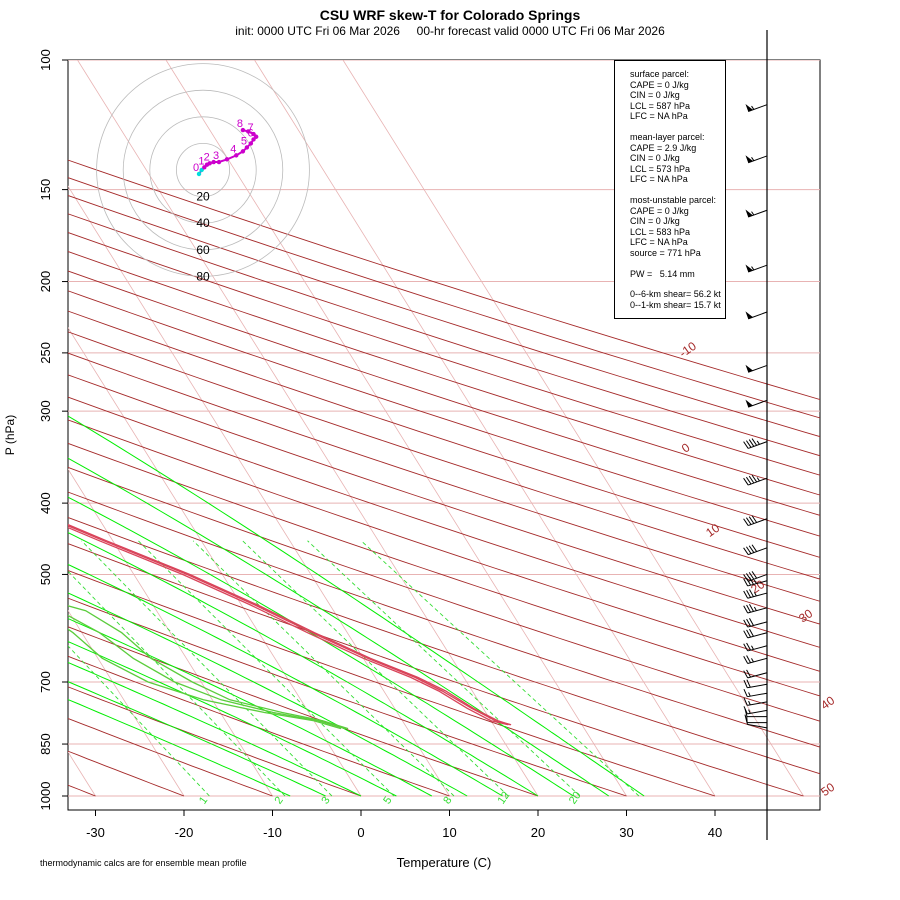 This screenshot has width=900, height=900. I want to click on info-line: surface parcel:, so click(660, 74).